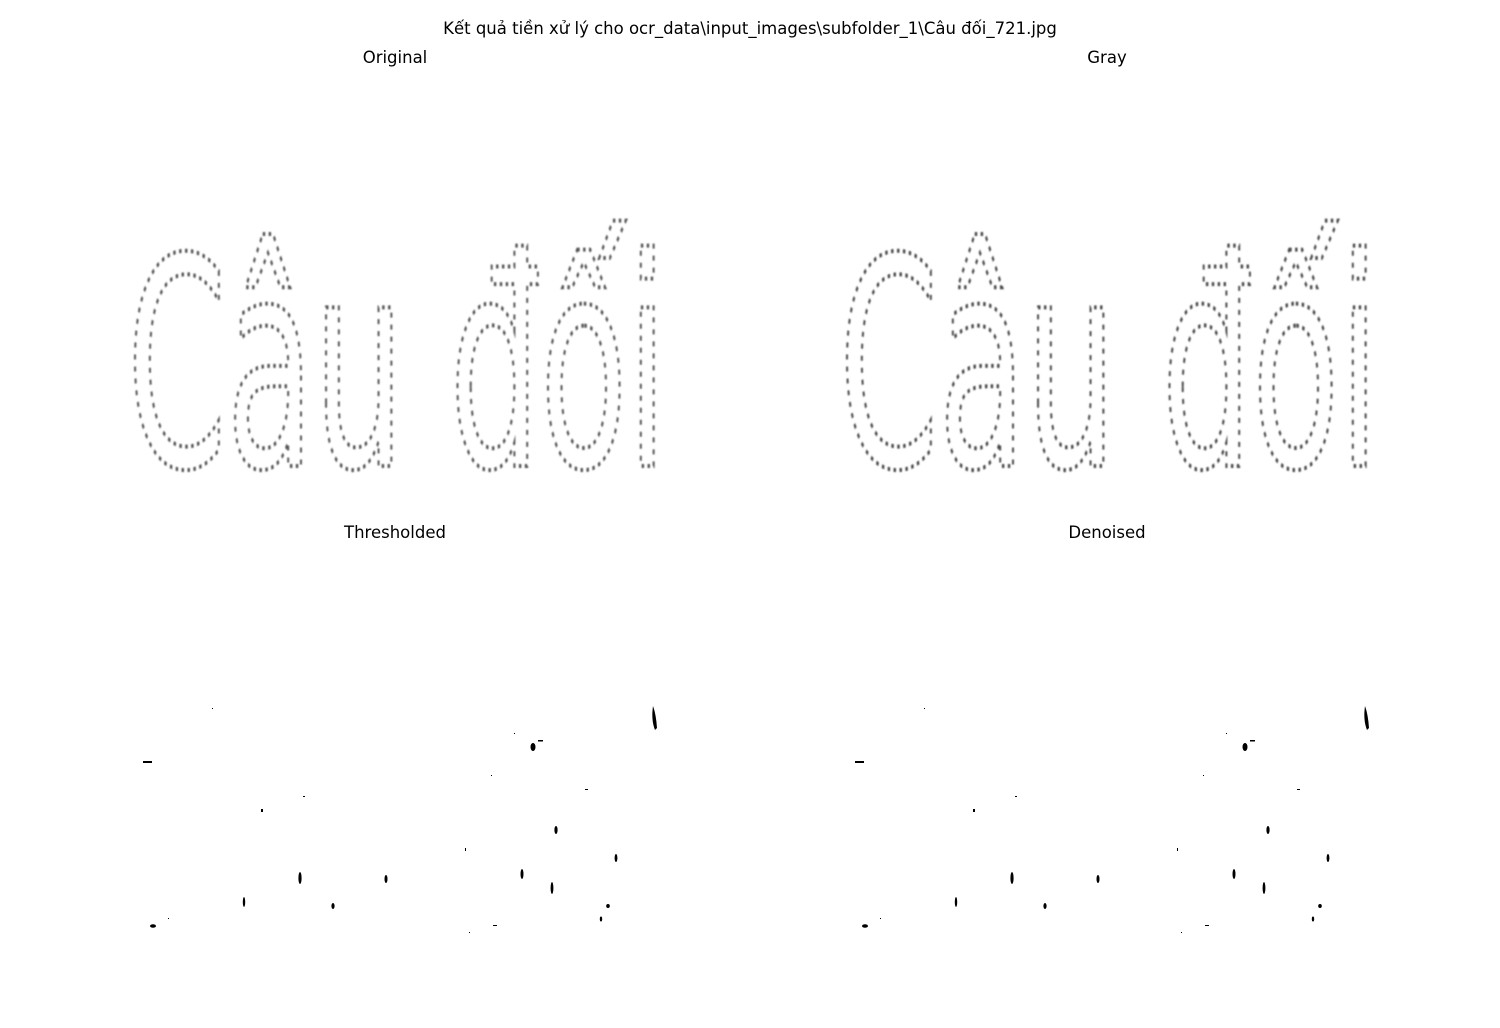  Describe the element at coordinates (1107, 532) in the screenshot. I see `panel-title: Denoised` at that location.